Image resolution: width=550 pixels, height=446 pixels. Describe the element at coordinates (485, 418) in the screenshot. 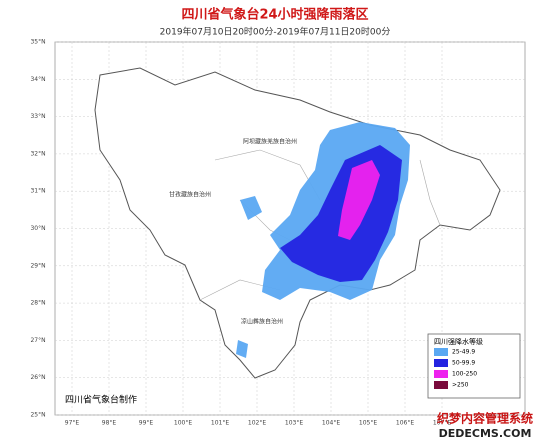

I see `watermark-title: 织梦内容管理系统` at that location.